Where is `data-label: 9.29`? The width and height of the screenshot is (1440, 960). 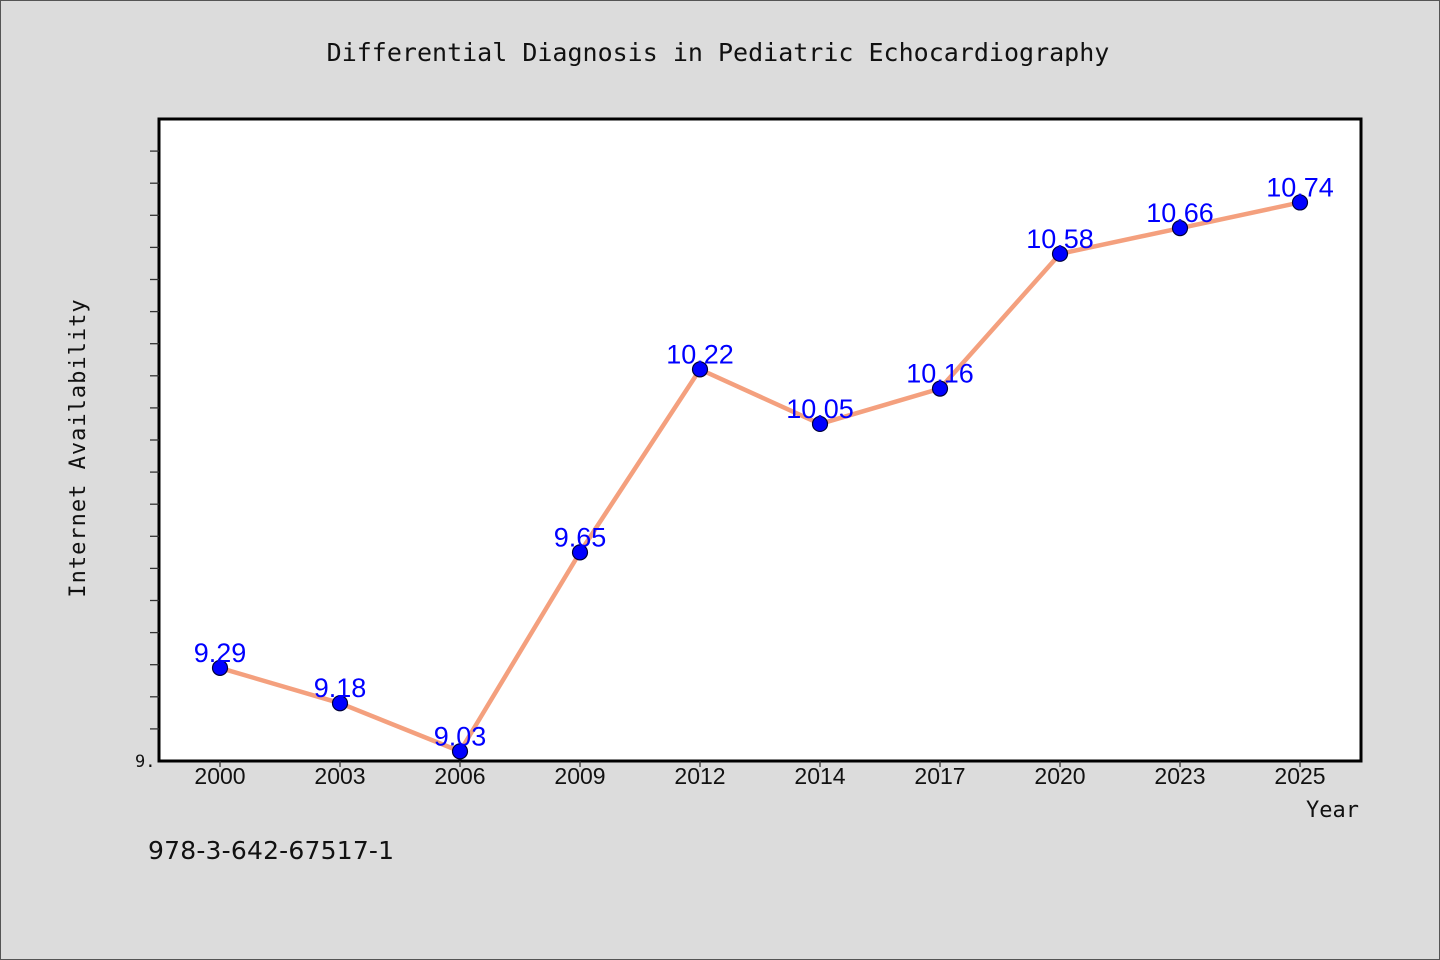
data-label: 9.29 is located at coordinates (220, 653).